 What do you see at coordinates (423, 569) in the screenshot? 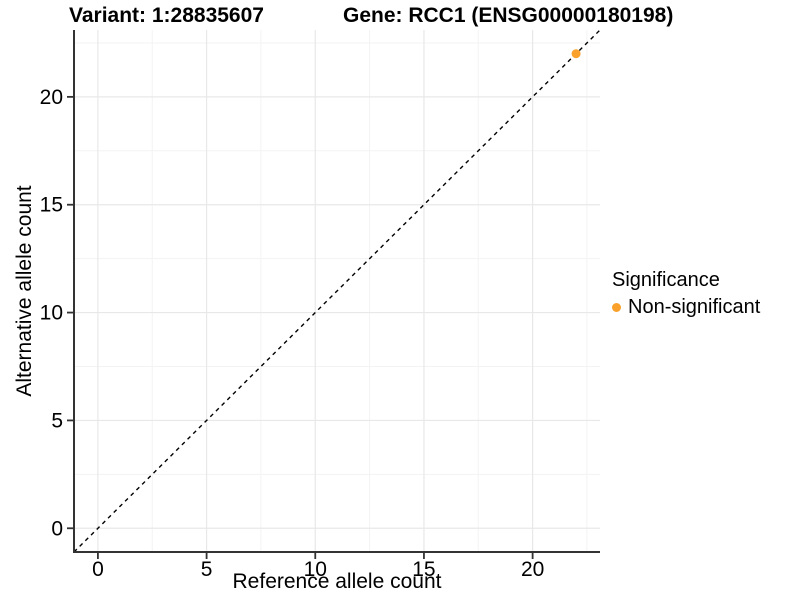
I see `x-tick-label: 15` at bounding box center [423, 569].